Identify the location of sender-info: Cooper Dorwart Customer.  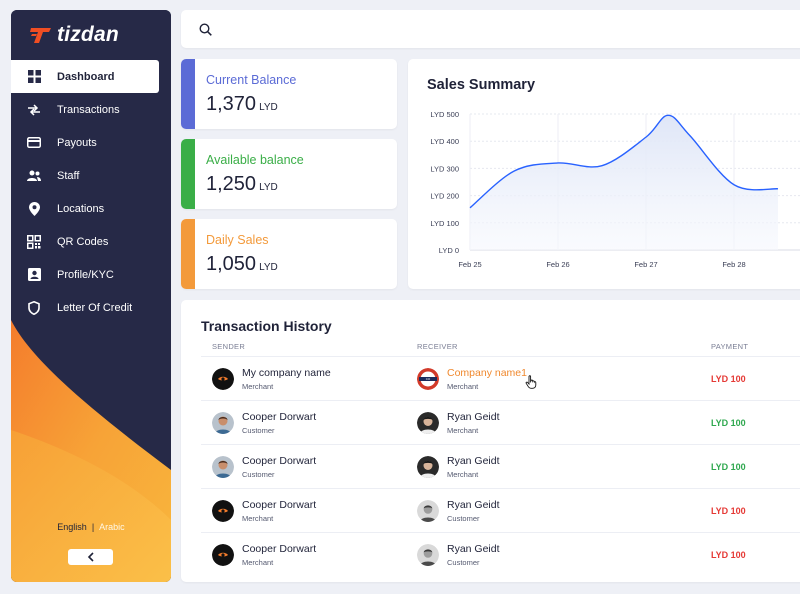
(279, 467).